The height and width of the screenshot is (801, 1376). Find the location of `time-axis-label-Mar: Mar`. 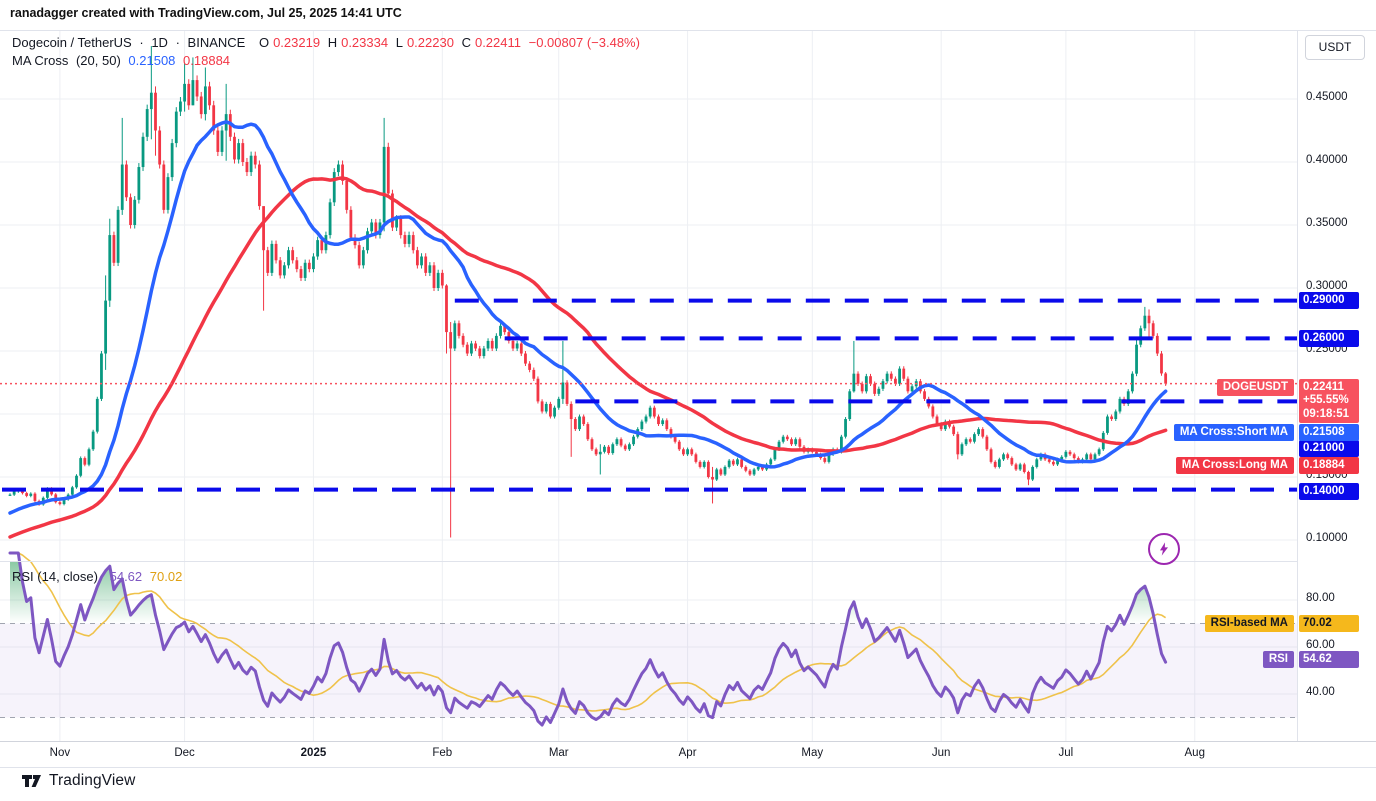

time-axis-label-Mar: Mar is located at coordinates (558, 753).